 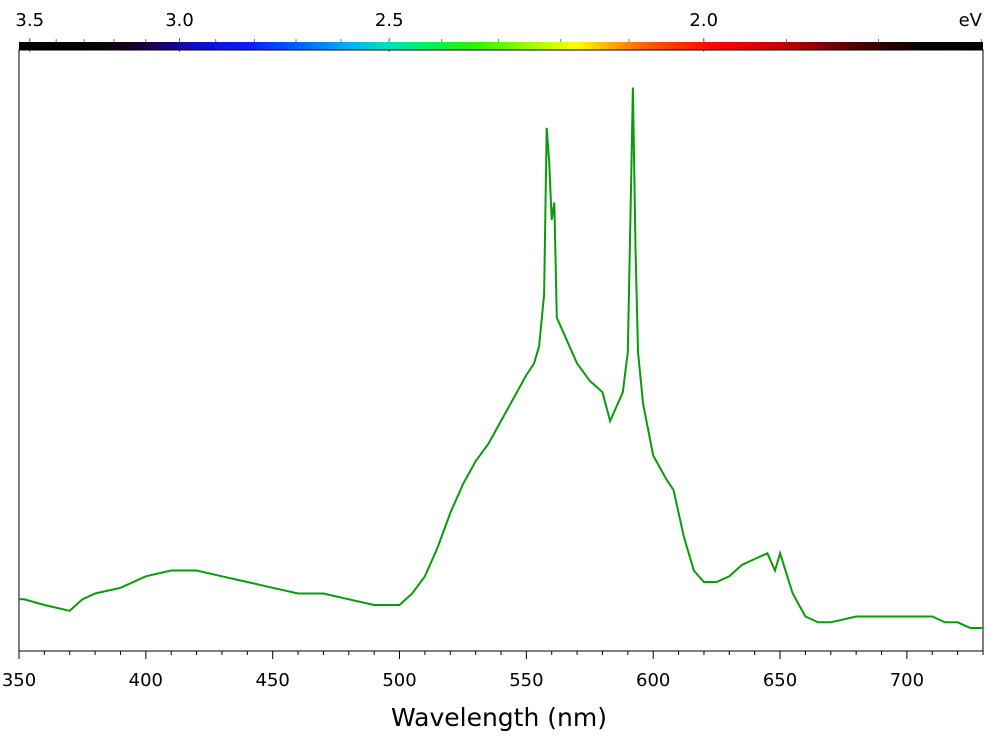 I want to click on x-tick-label: 700, so click(x=907, y=680).